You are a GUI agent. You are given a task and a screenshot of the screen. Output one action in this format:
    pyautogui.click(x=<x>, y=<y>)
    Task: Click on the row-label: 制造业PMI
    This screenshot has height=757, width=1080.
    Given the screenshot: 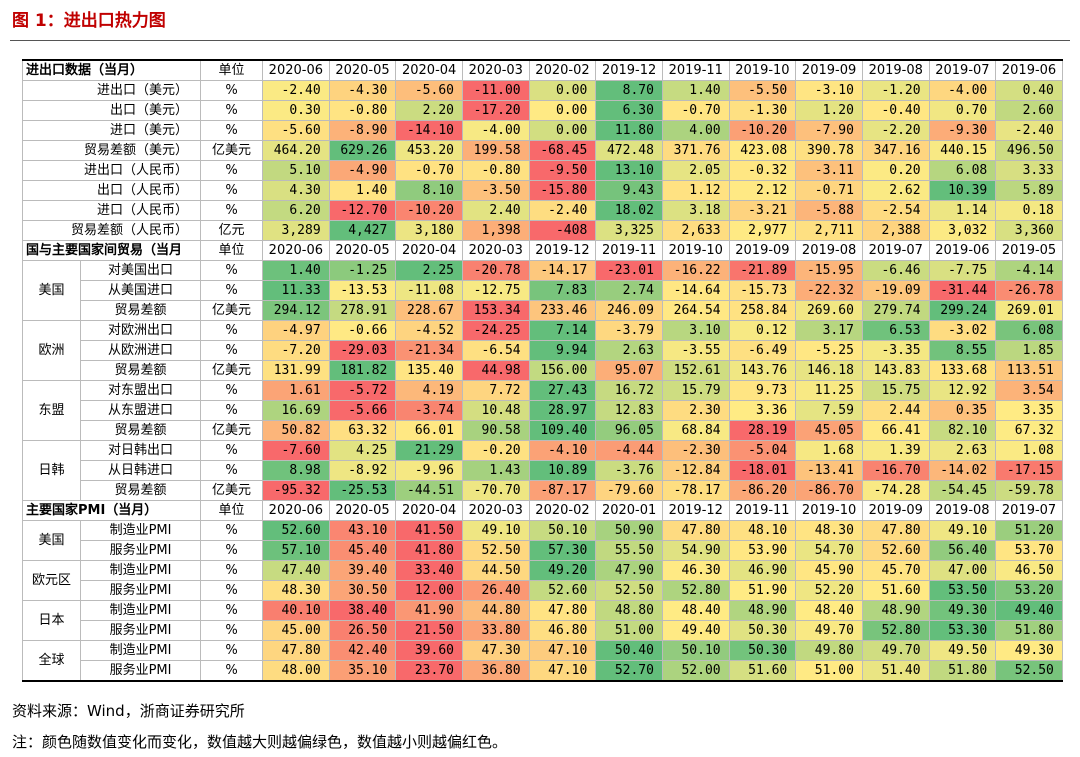 What is the action you would take?
    pyautogui.click(x=140, y=610)
    